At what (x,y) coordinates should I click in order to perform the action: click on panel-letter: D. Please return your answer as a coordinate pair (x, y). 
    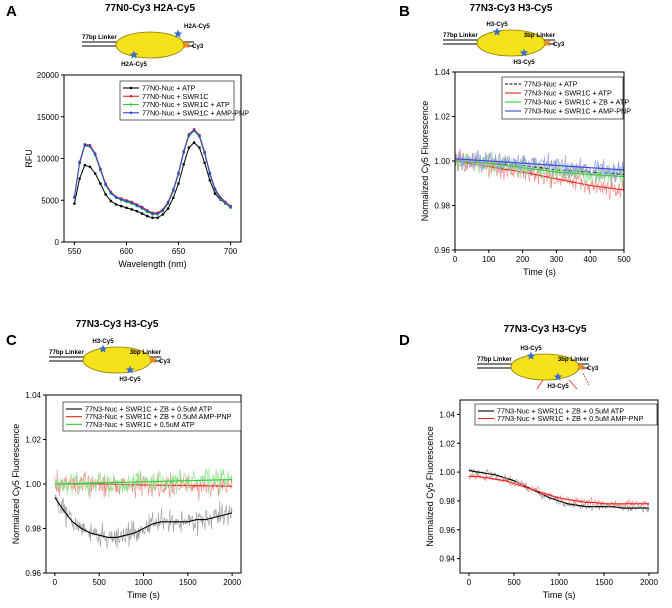
    Looking at the image, I should click on (404, 340).